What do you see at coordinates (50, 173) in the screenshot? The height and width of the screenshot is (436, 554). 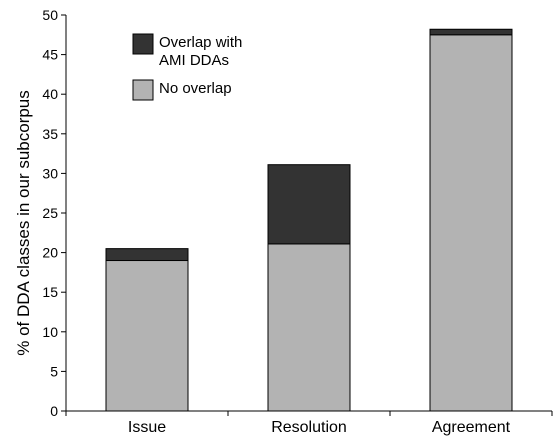 I see `y-tick-label: 30` at bounding box center [50, 173].